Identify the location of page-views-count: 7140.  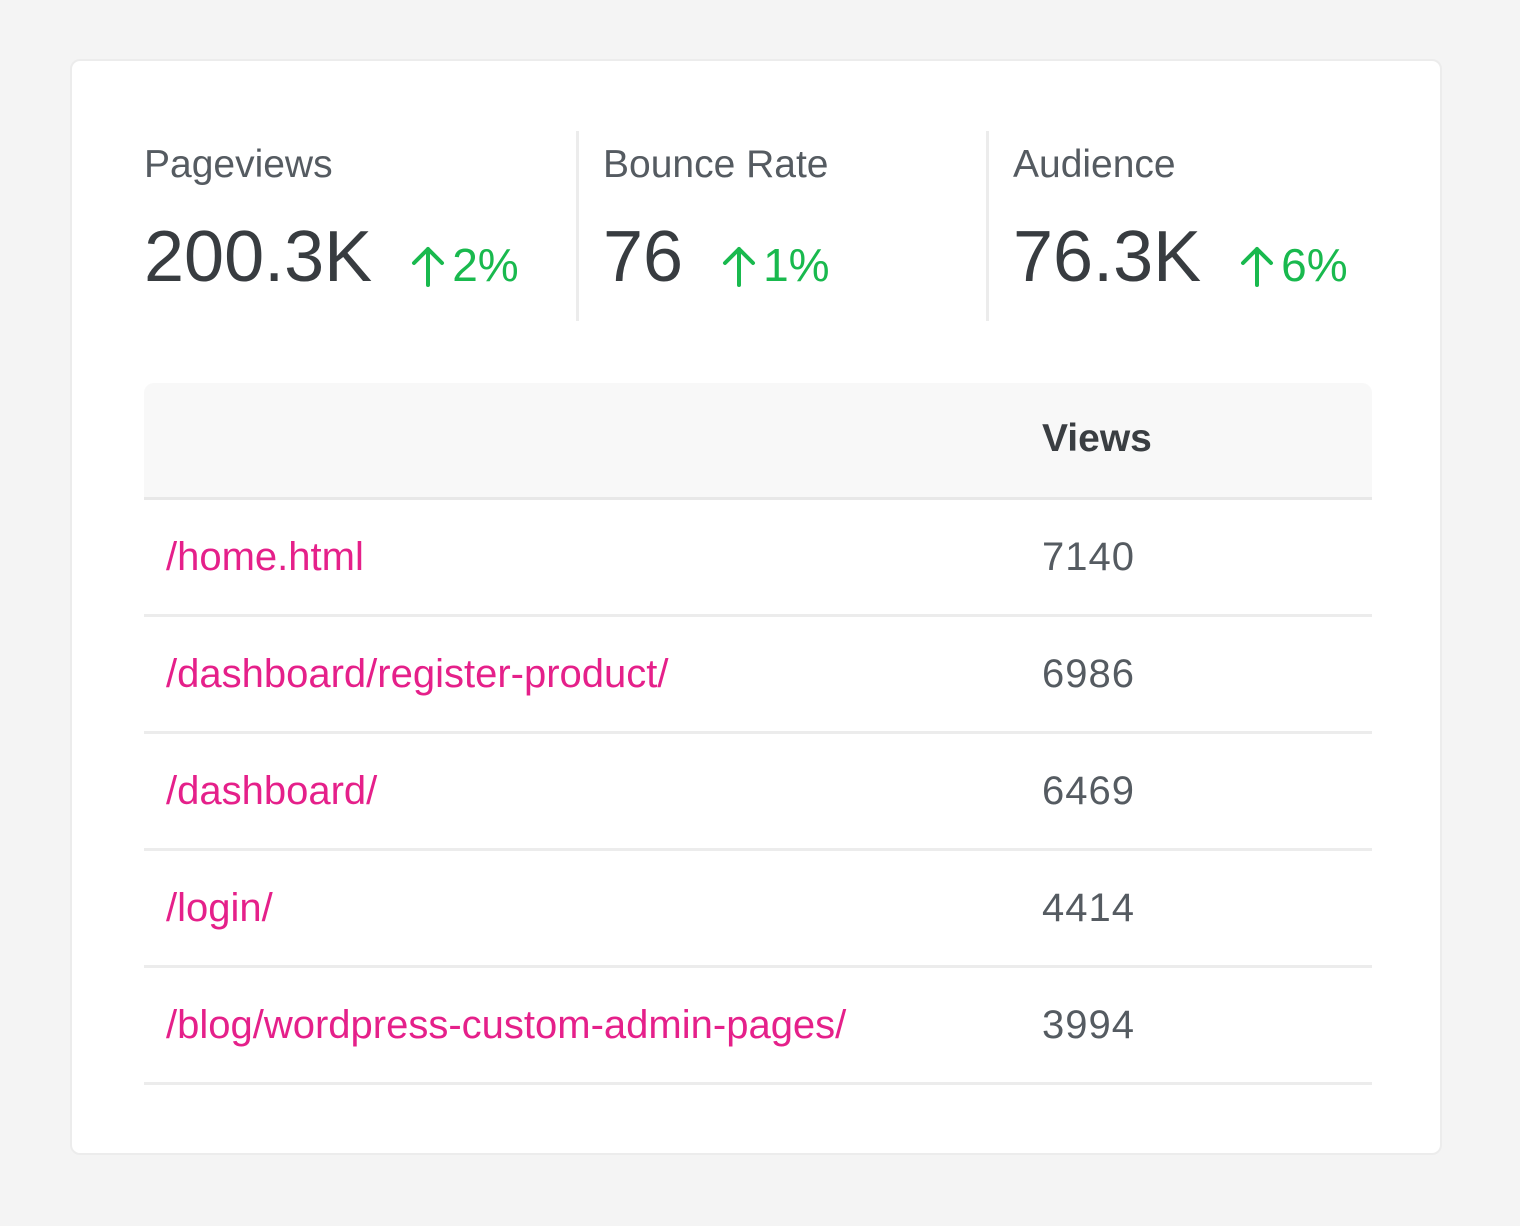
(1088, 557).